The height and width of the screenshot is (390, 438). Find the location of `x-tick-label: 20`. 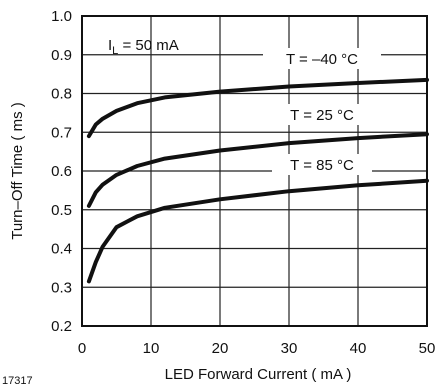

x-tick-label: 20 is located at coordinates (220, 348).